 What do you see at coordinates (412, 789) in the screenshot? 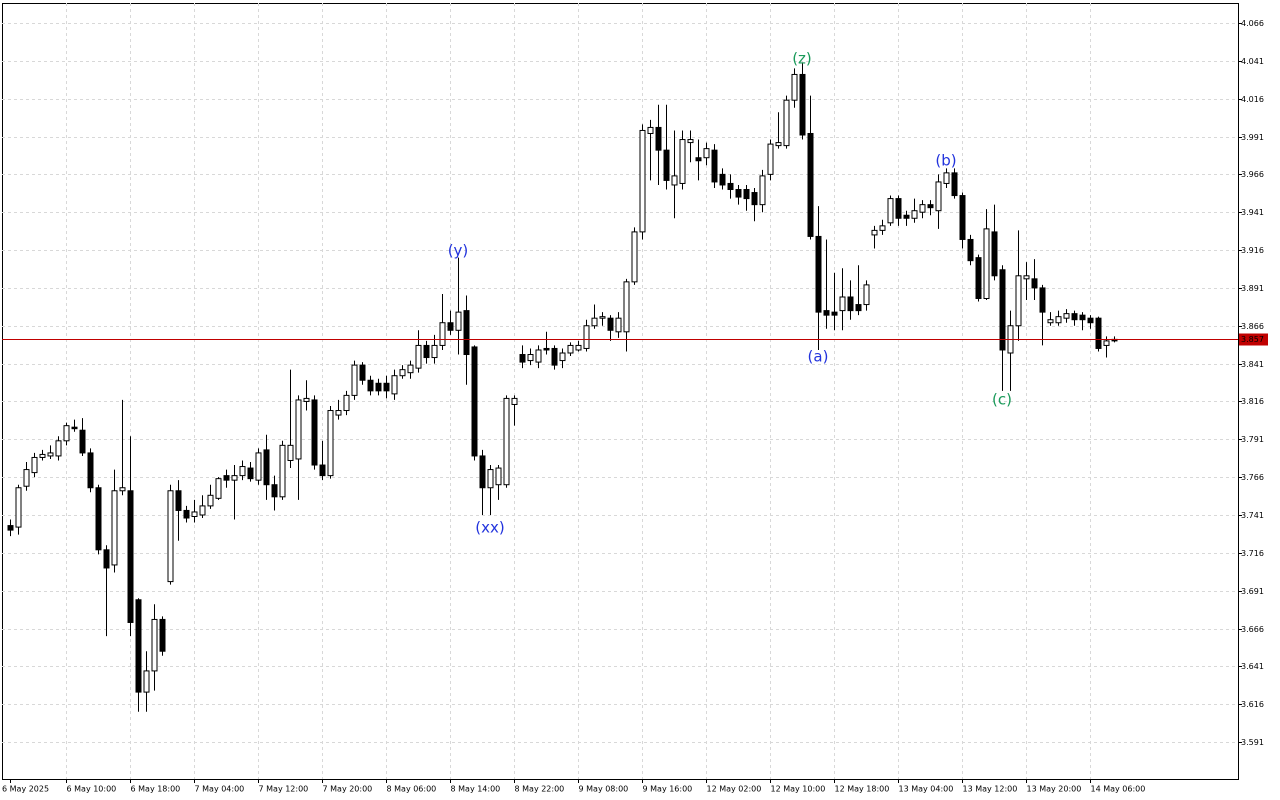
I see `x-tick-label: 8 May 06:00` at bounding box center [412, 789].